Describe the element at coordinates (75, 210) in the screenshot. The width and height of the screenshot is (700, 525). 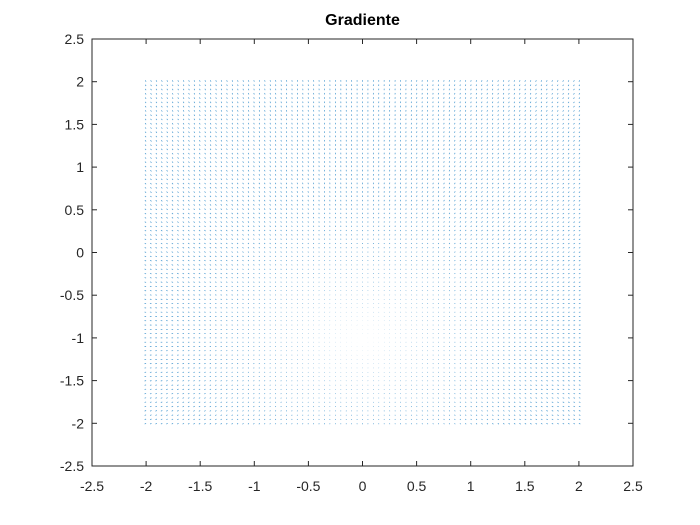
I see `y-tick-label: 0.5` at that location.